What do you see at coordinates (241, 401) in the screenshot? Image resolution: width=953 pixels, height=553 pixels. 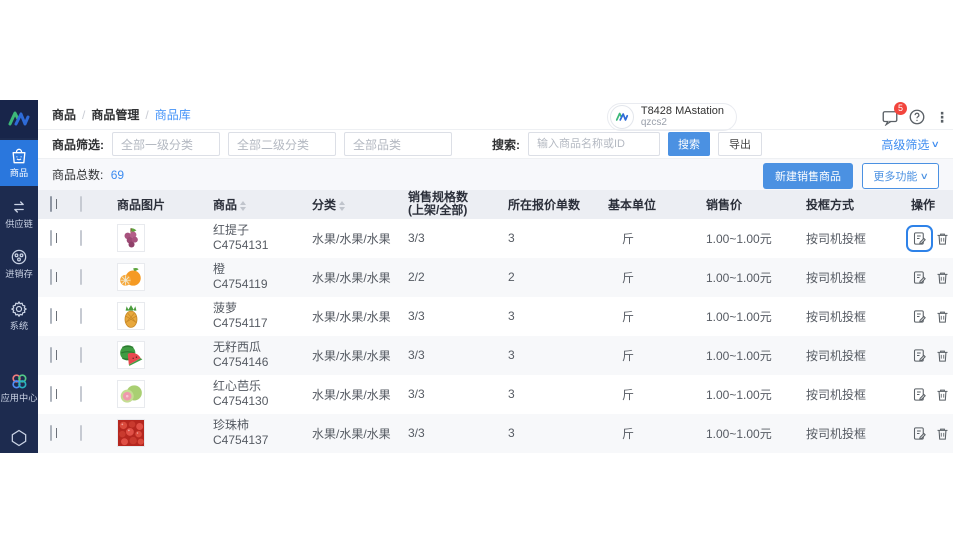 I see `product-code: C4754130` at bounding box center [241, 401].